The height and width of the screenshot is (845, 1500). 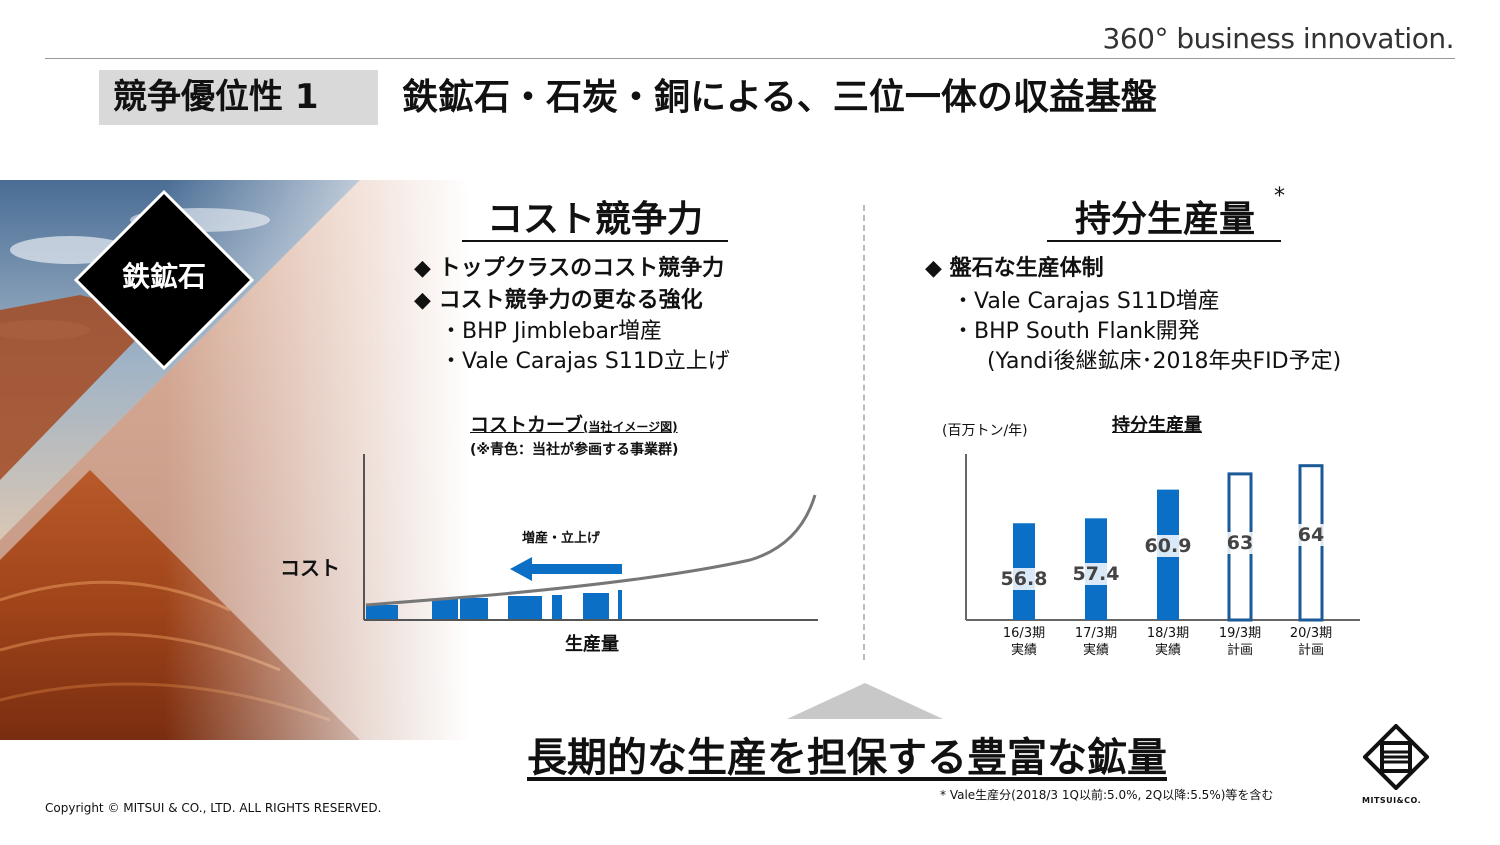 I want to click on iron-ore-diamond-badge, so click(x=164, y=280).